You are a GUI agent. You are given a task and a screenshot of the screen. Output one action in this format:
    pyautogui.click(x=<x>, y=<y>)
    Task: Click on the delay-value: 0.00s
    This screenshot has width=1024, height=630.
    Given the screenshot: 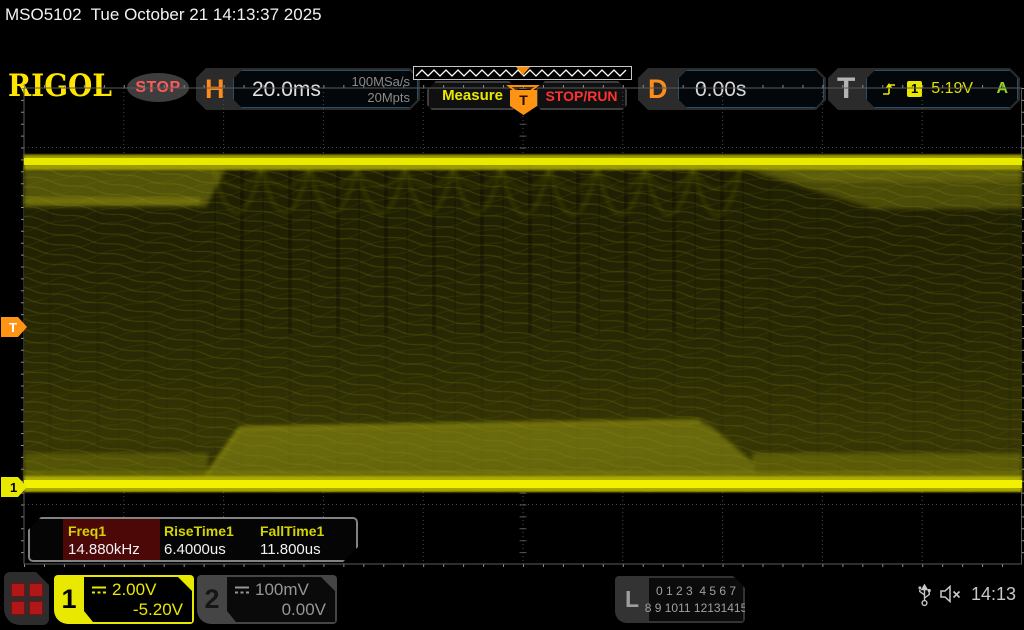 What is the action you would take?
    pyautogui.click(x=721, y=89)
    